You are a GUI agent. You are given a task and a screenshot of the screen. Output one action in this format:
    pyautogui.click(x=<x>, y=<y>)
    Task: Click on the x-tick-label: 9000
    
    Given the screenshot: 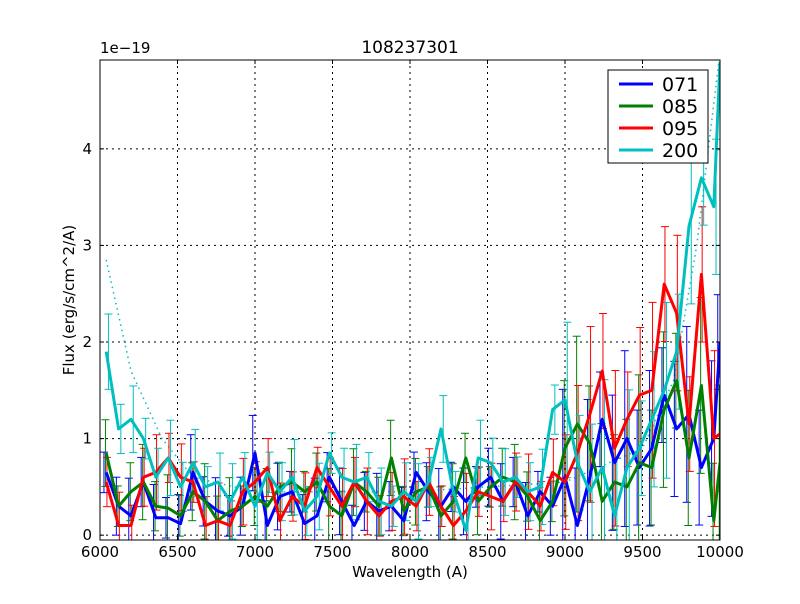 What is the action you would take?
    pyautogui.click(x=565, y=552)
    